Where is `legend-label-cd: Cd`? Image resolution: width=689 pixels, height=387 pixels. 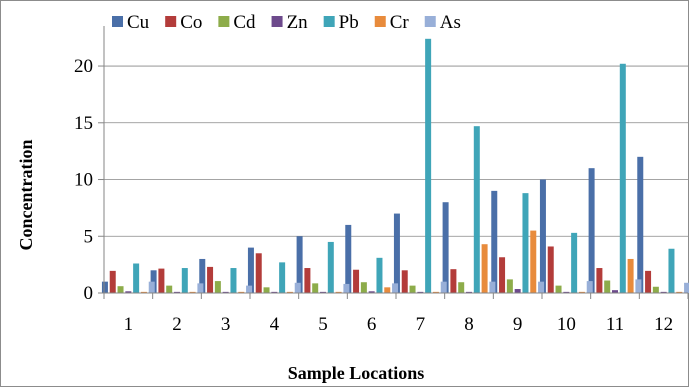 legend-label-cd: Cd is located at coordinates (244, 22).